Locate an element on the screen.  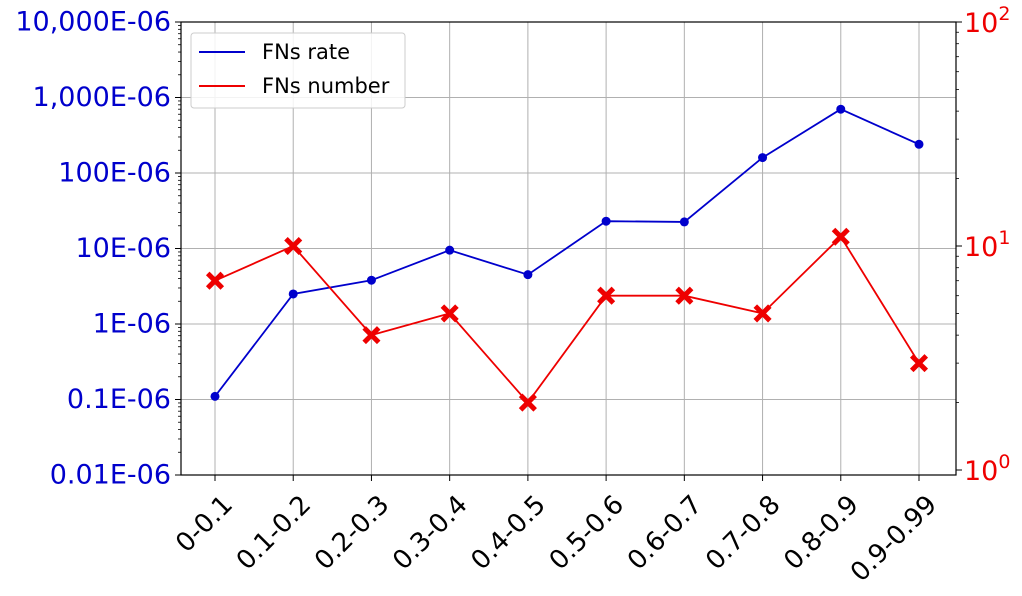
x-tick-label: 0.3-0.4 is located at coordinates (430, 533).